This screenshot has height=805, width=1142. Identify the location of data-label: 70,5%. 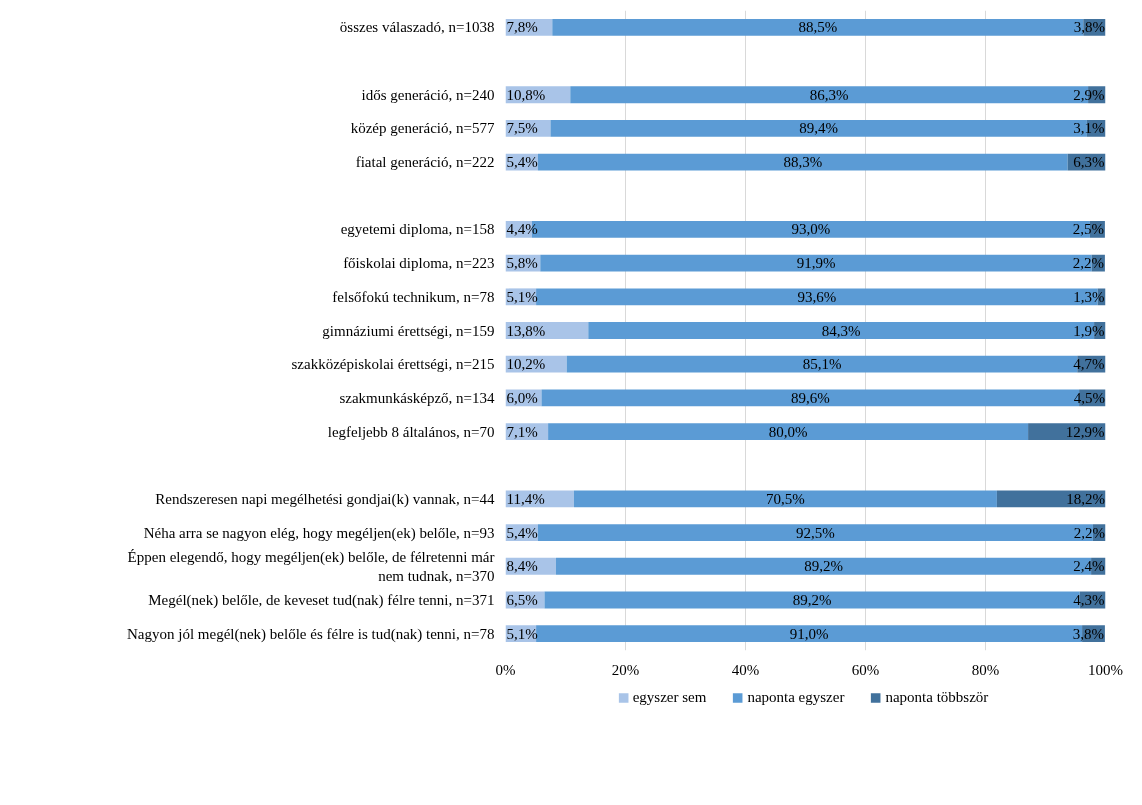
(785, 498).